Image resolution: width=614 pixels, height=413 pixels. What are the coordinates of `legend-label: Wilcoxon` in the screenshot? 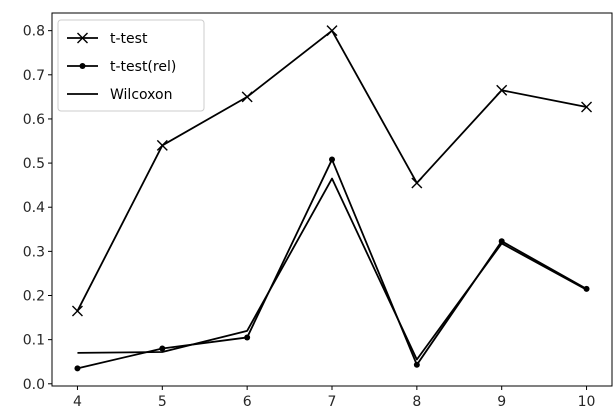 It's located at (141, 95).